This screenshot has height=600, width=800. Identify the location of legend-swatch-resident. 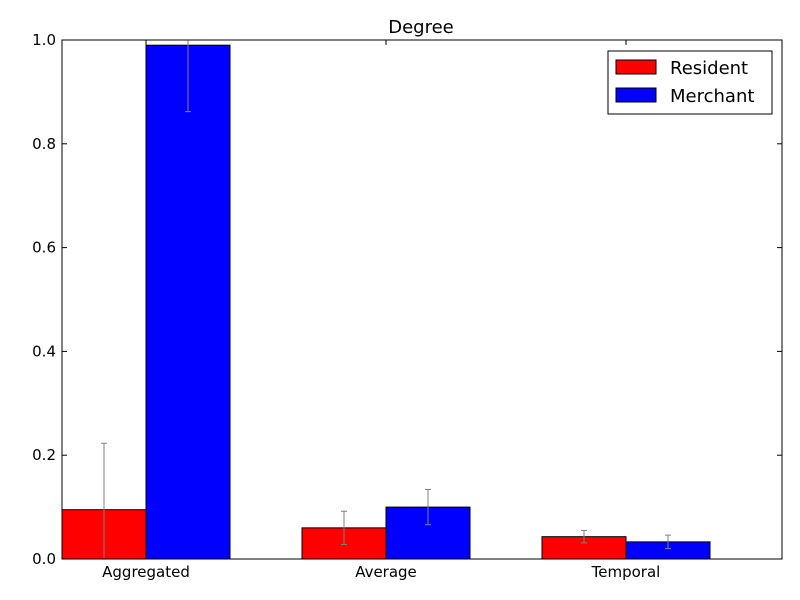
(636, 67).